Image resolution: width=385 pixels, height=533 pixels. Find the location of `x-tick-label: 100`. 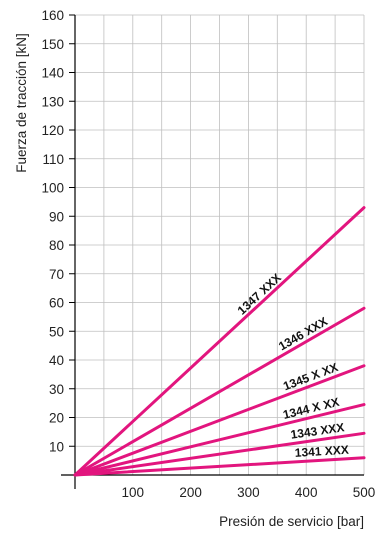

x-tick-label: 100 is located at coordinates (133, 492).